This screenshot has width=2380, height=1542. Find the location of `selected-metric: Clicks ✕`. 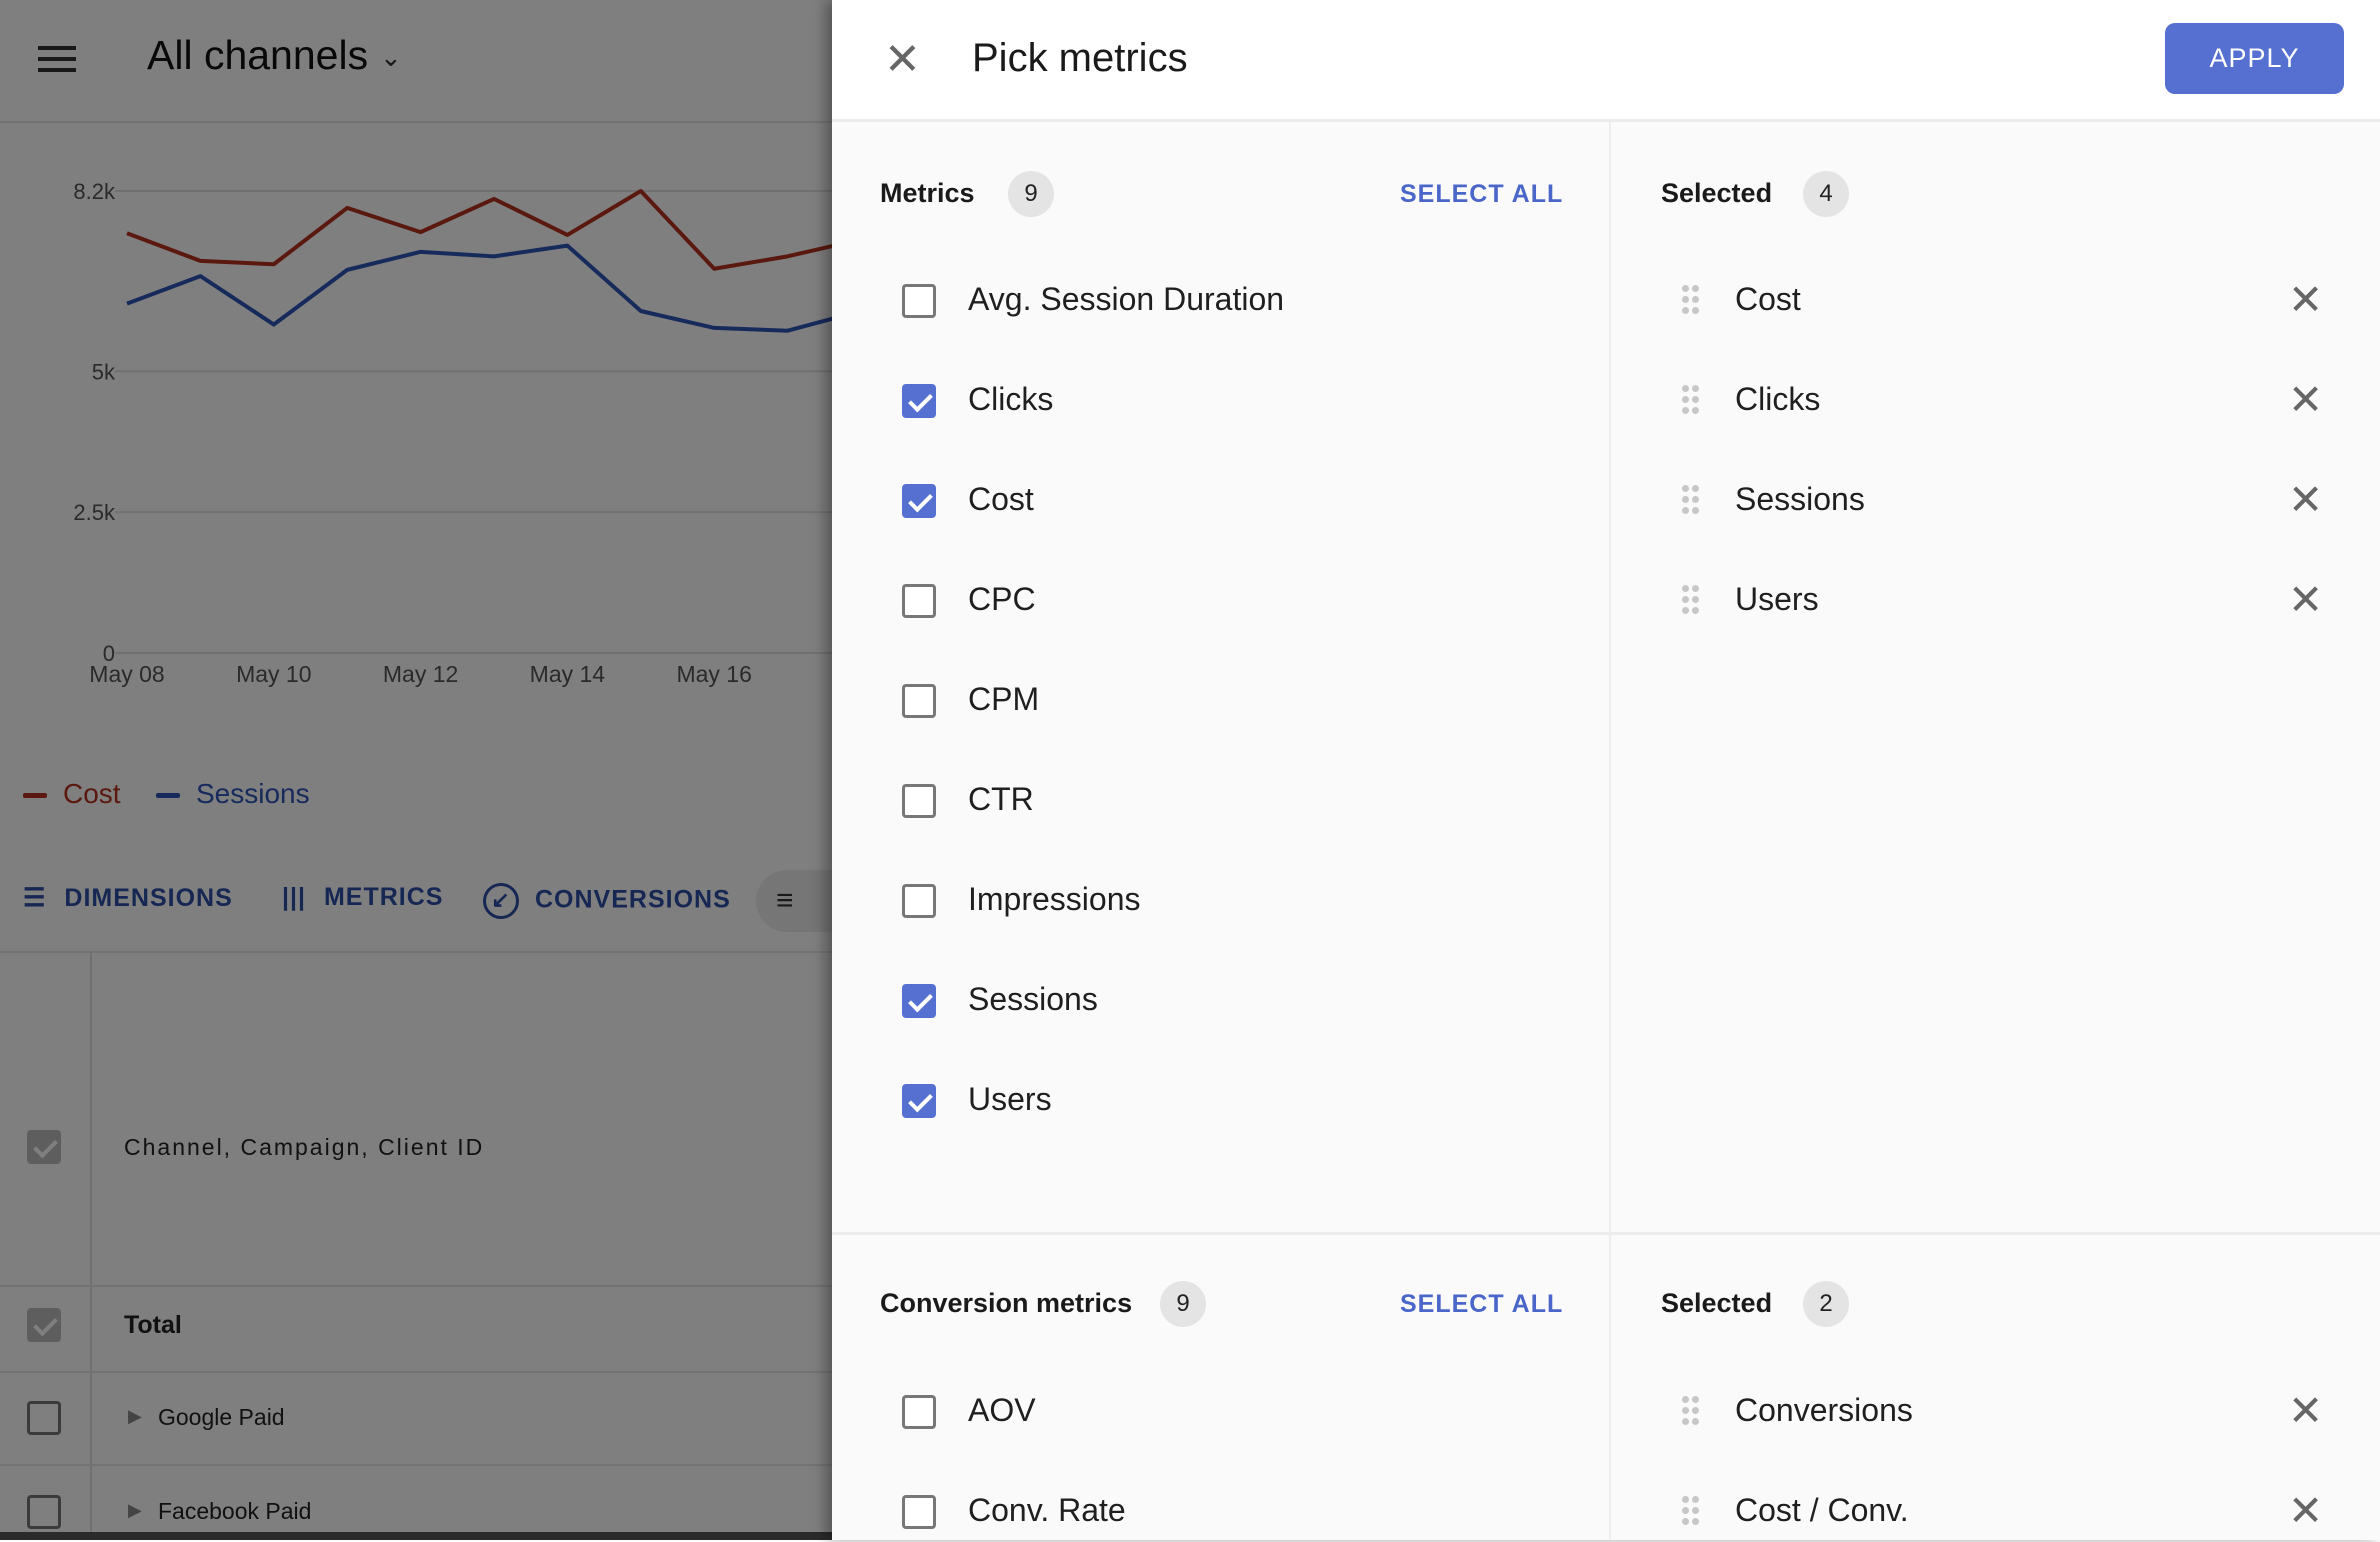

selected-metric: Clicks ✕ is located at coordinates (2012, 401).